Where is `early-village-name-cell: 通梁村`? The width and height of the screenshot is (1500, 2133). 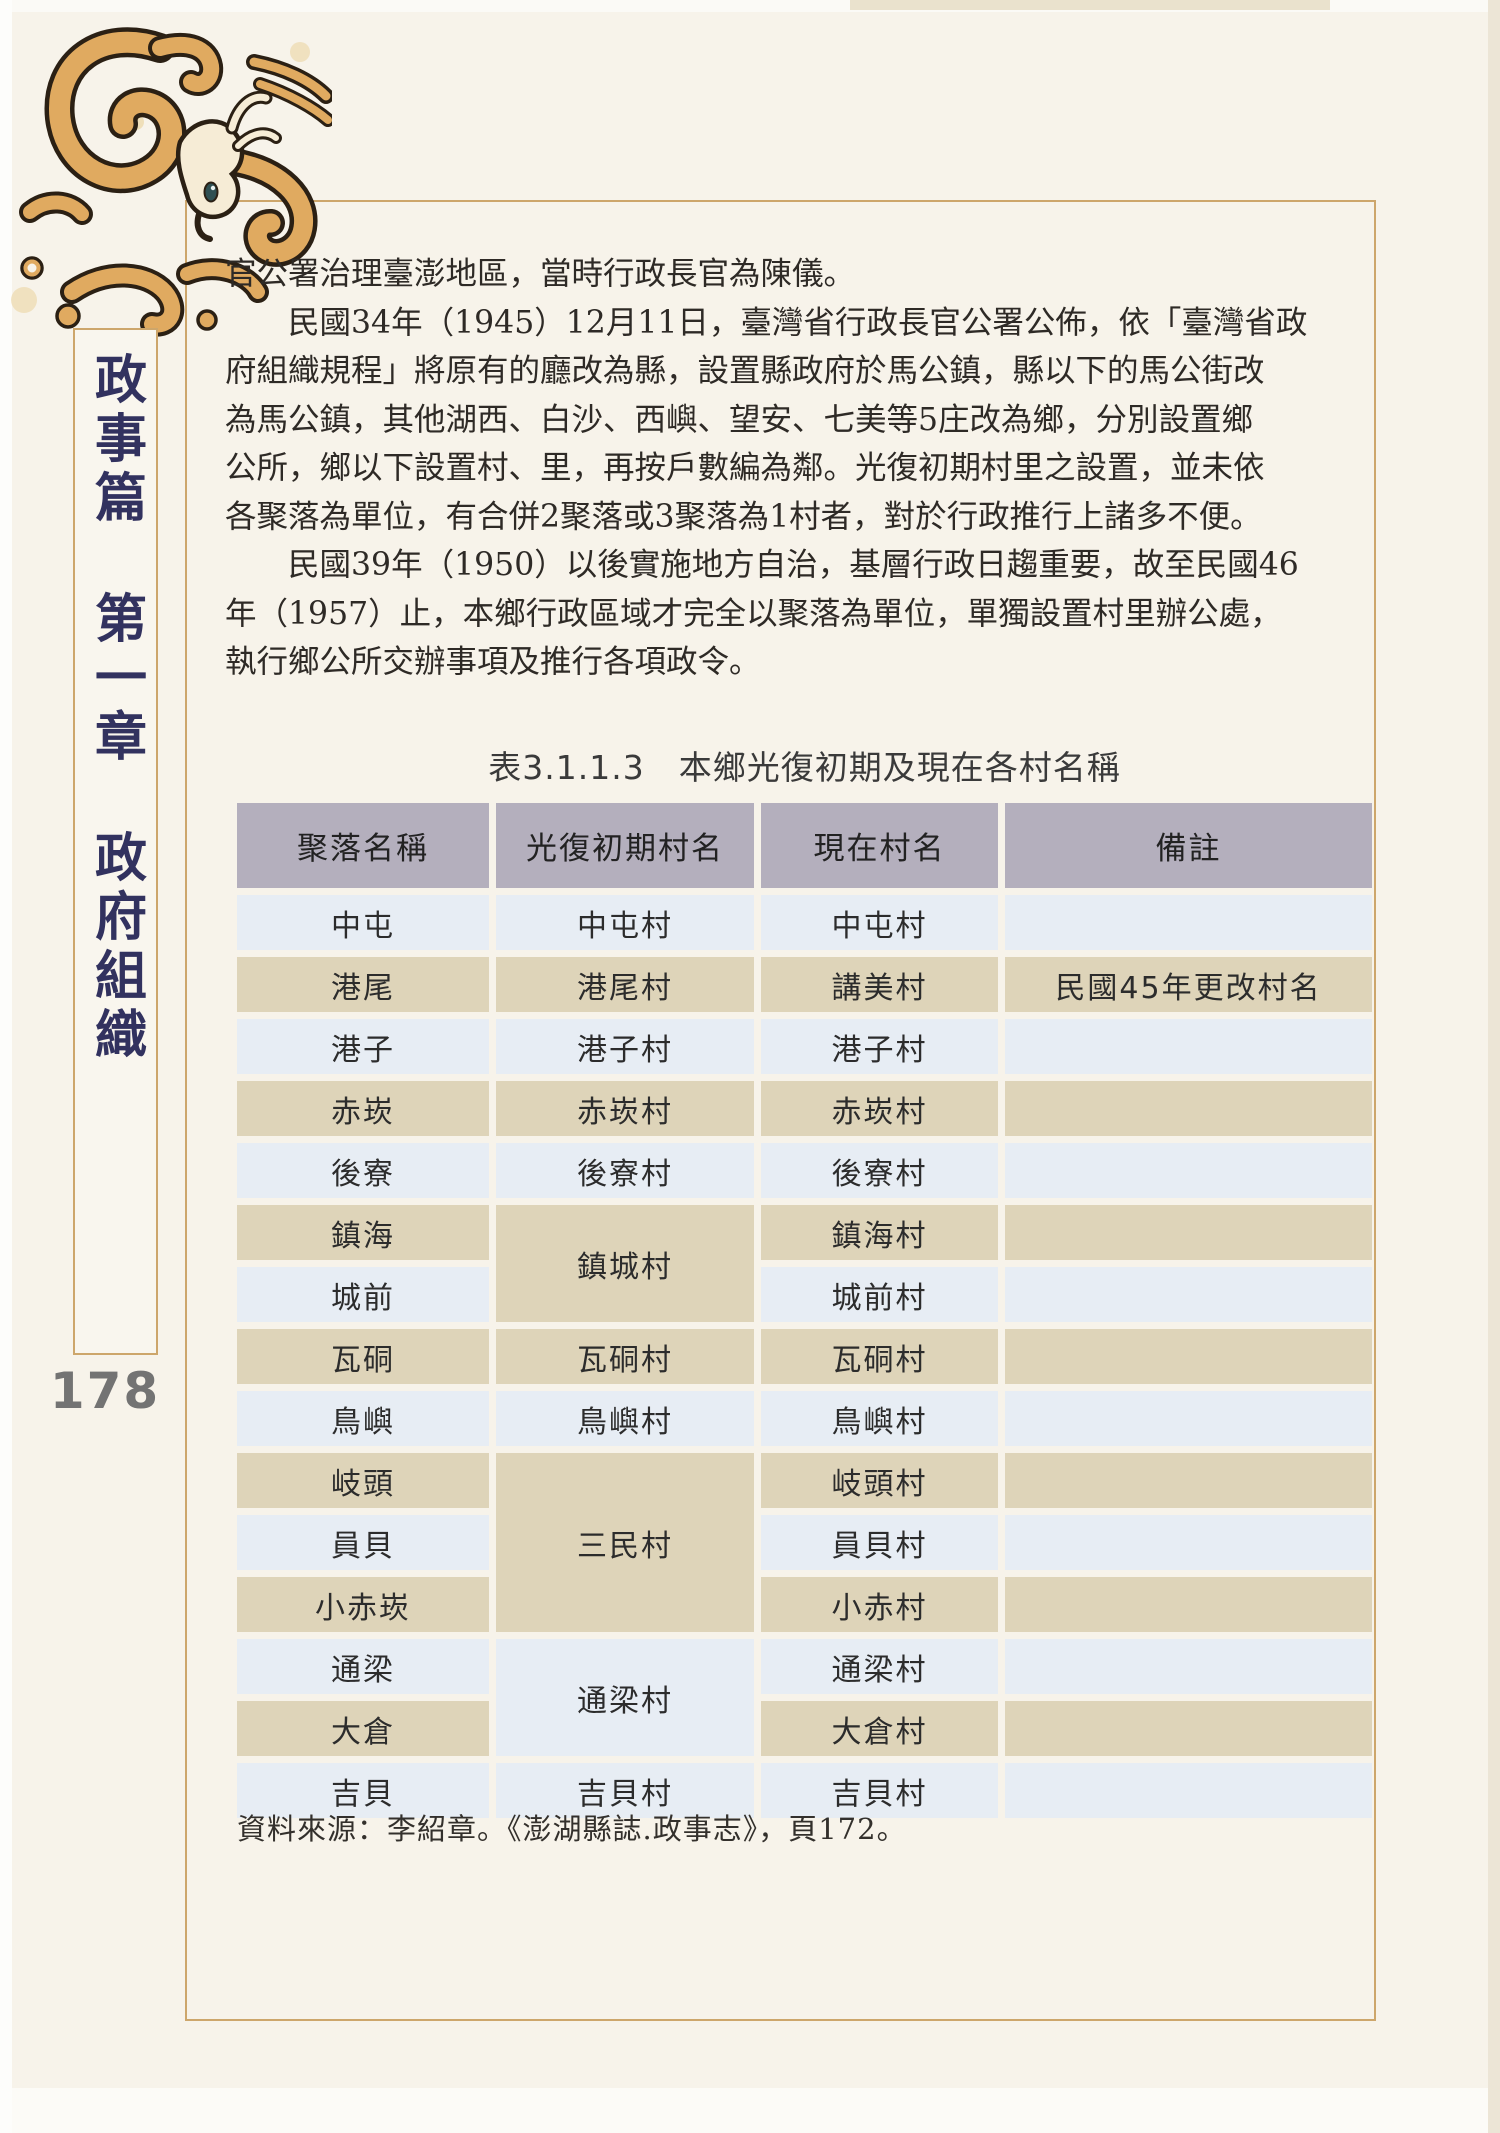 early-village-name-cell: 通梁村 is located at coordinates (625, 1697).